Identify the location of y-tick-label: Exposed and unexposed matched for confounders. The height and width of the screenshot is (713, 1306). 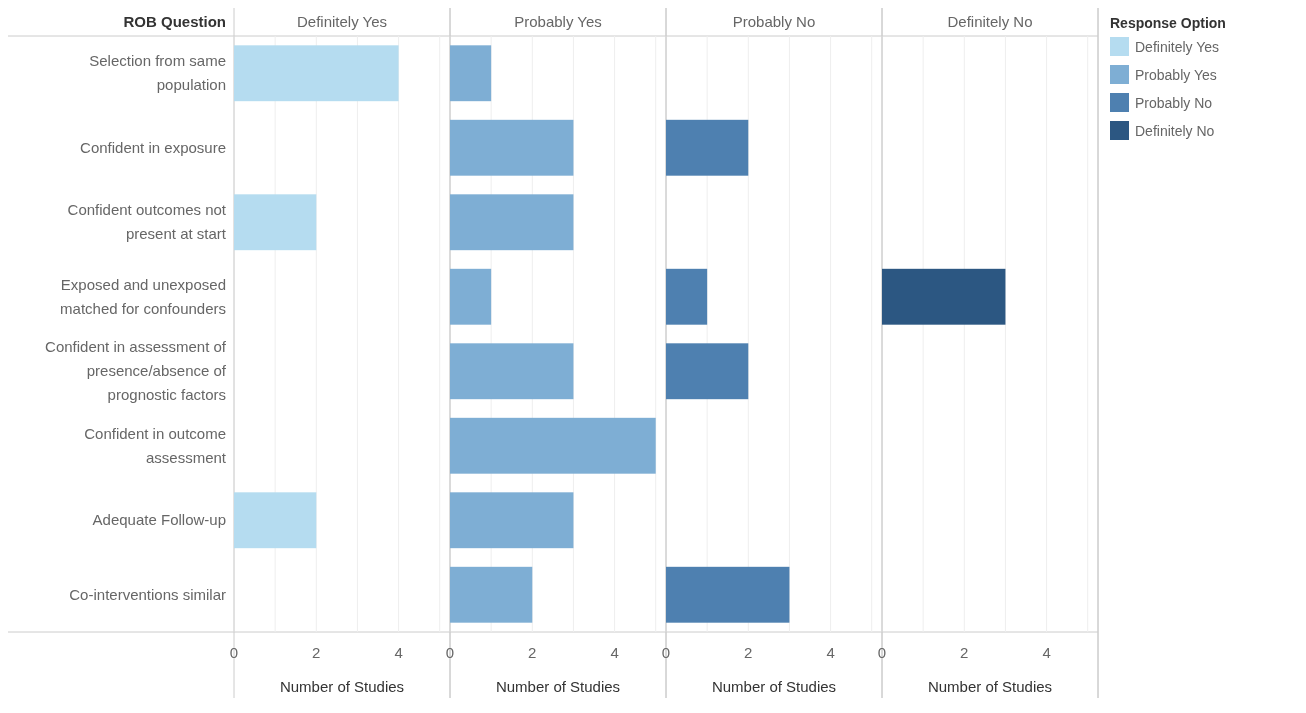
(143, 296).